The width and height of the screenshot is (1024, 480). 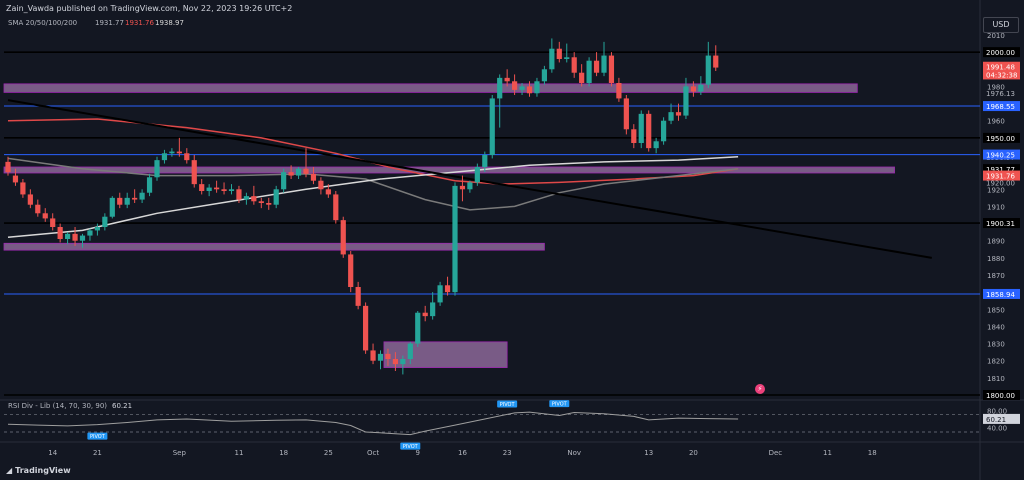 What do you see at coordinates (996, 327) in the screenshot?
I see `y-tick-label: 1840` at bounding box center [996, 327].